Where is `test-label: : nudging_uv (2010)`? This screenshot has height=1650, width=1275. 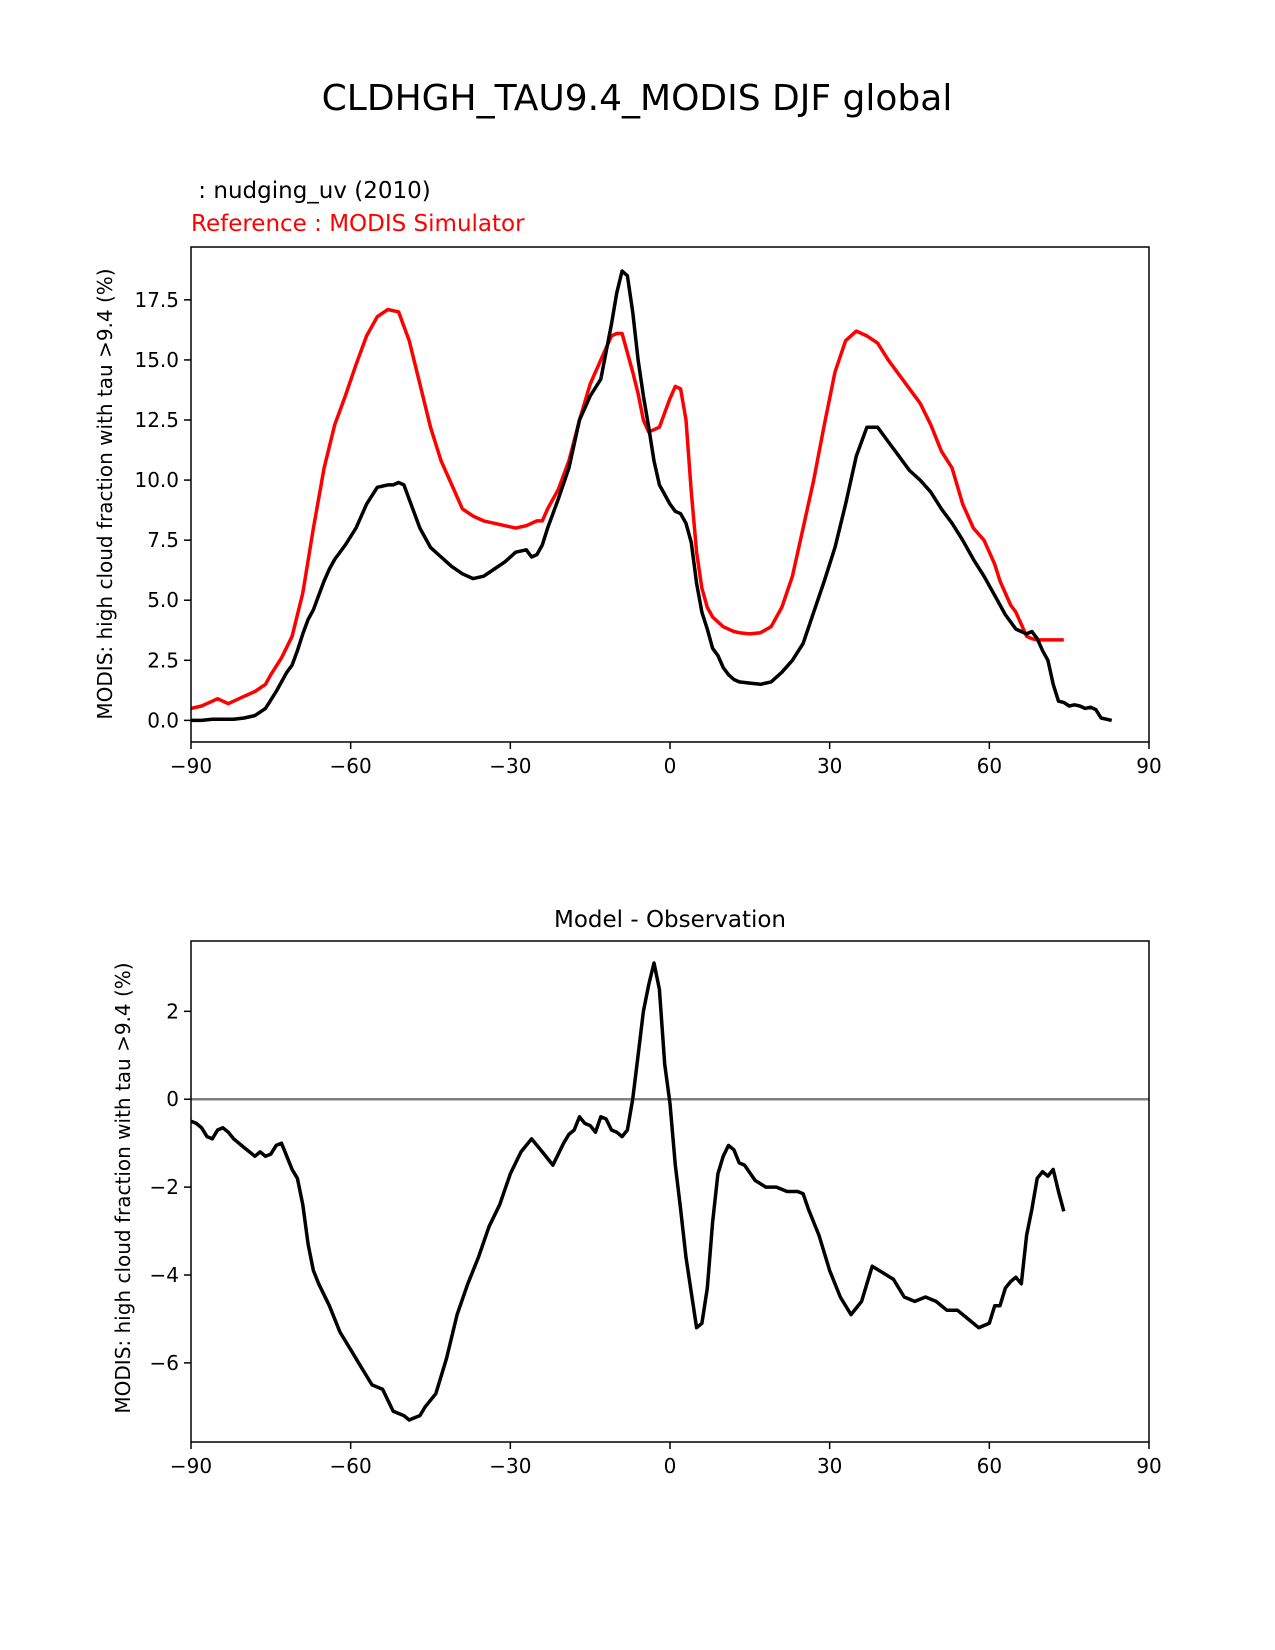 test-label: : nudging_uv (2010) is located at coordinates (311, 191).